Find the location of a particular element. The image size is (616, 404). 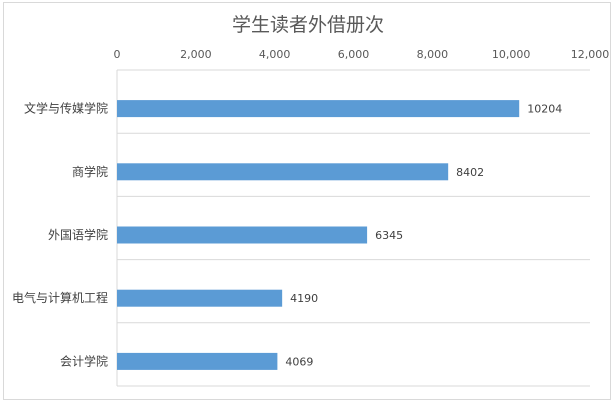

x-tick-label: 0 is located at coordinates (117, 54).